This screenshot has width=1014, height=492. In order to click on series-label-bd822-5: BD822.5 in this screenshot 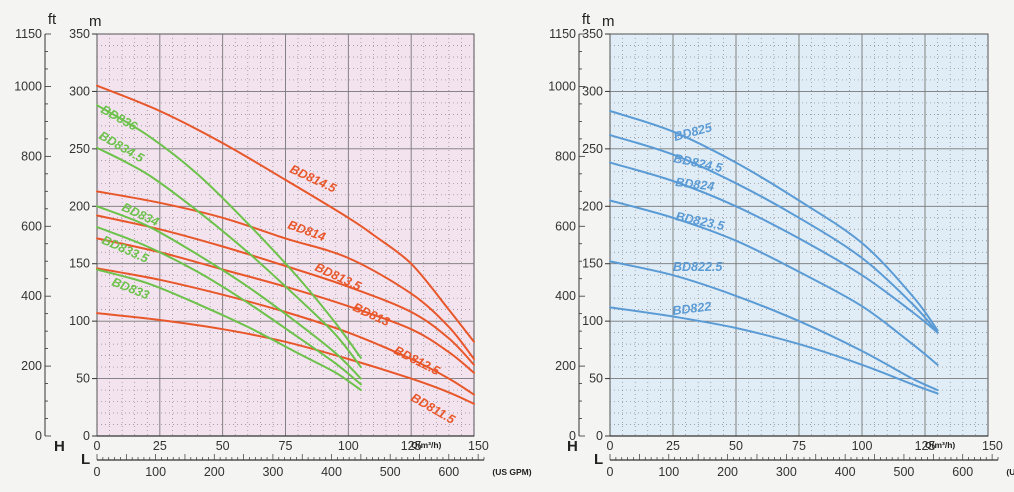, I will do `click(698, 267)`.